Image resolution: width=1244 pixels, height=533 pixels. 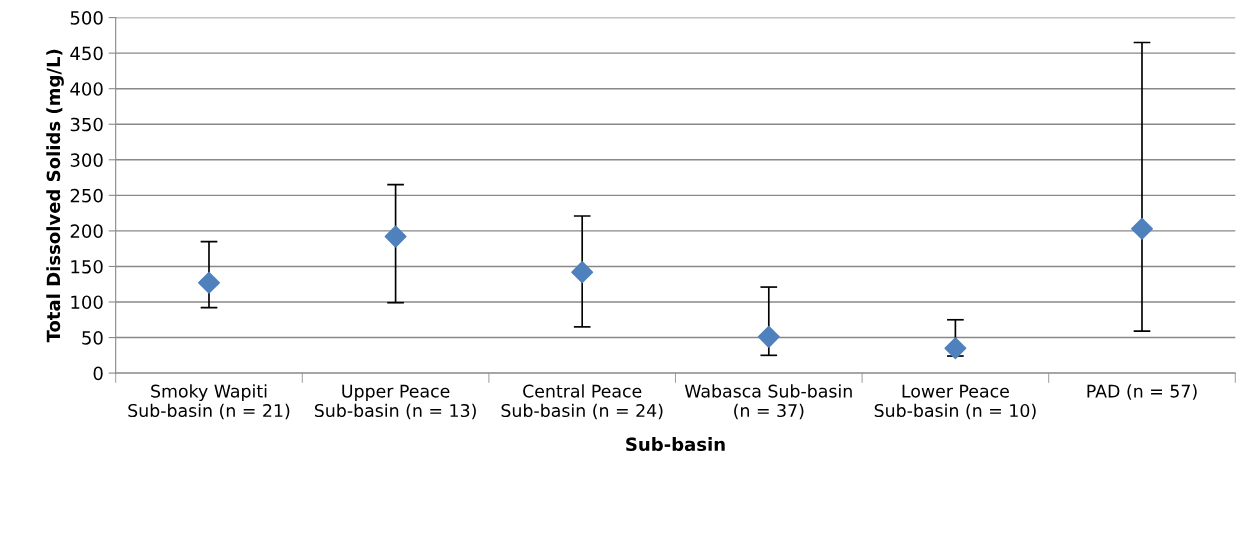 What do you see at coordinates (98, 373) in the screenshot?
I see `y-tick-label: 0` at bounding box center [98, 373].